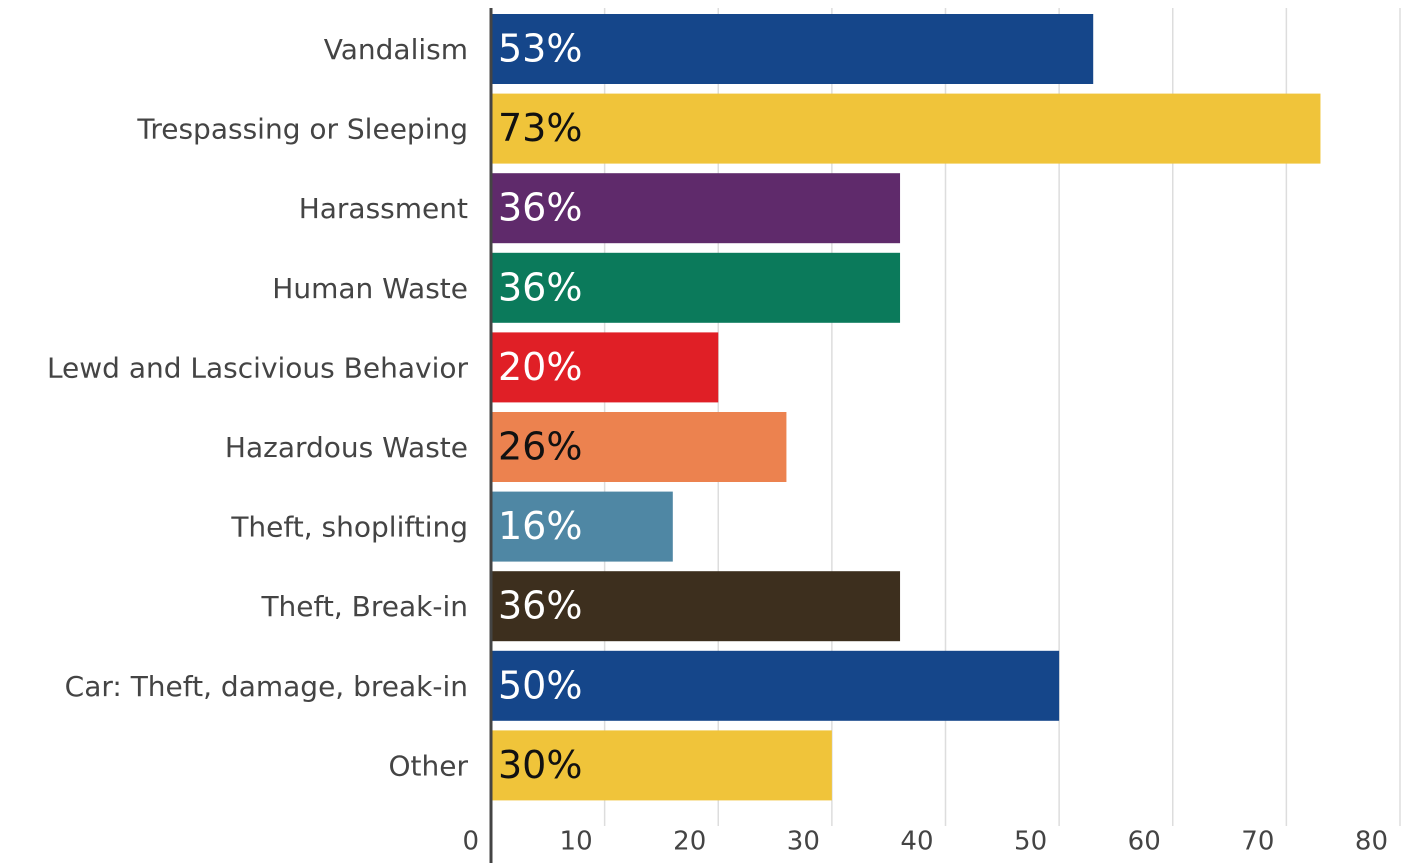 This screenshot has height=863, width=1409. I want to click on value-label: 53%, so click(540, 49).